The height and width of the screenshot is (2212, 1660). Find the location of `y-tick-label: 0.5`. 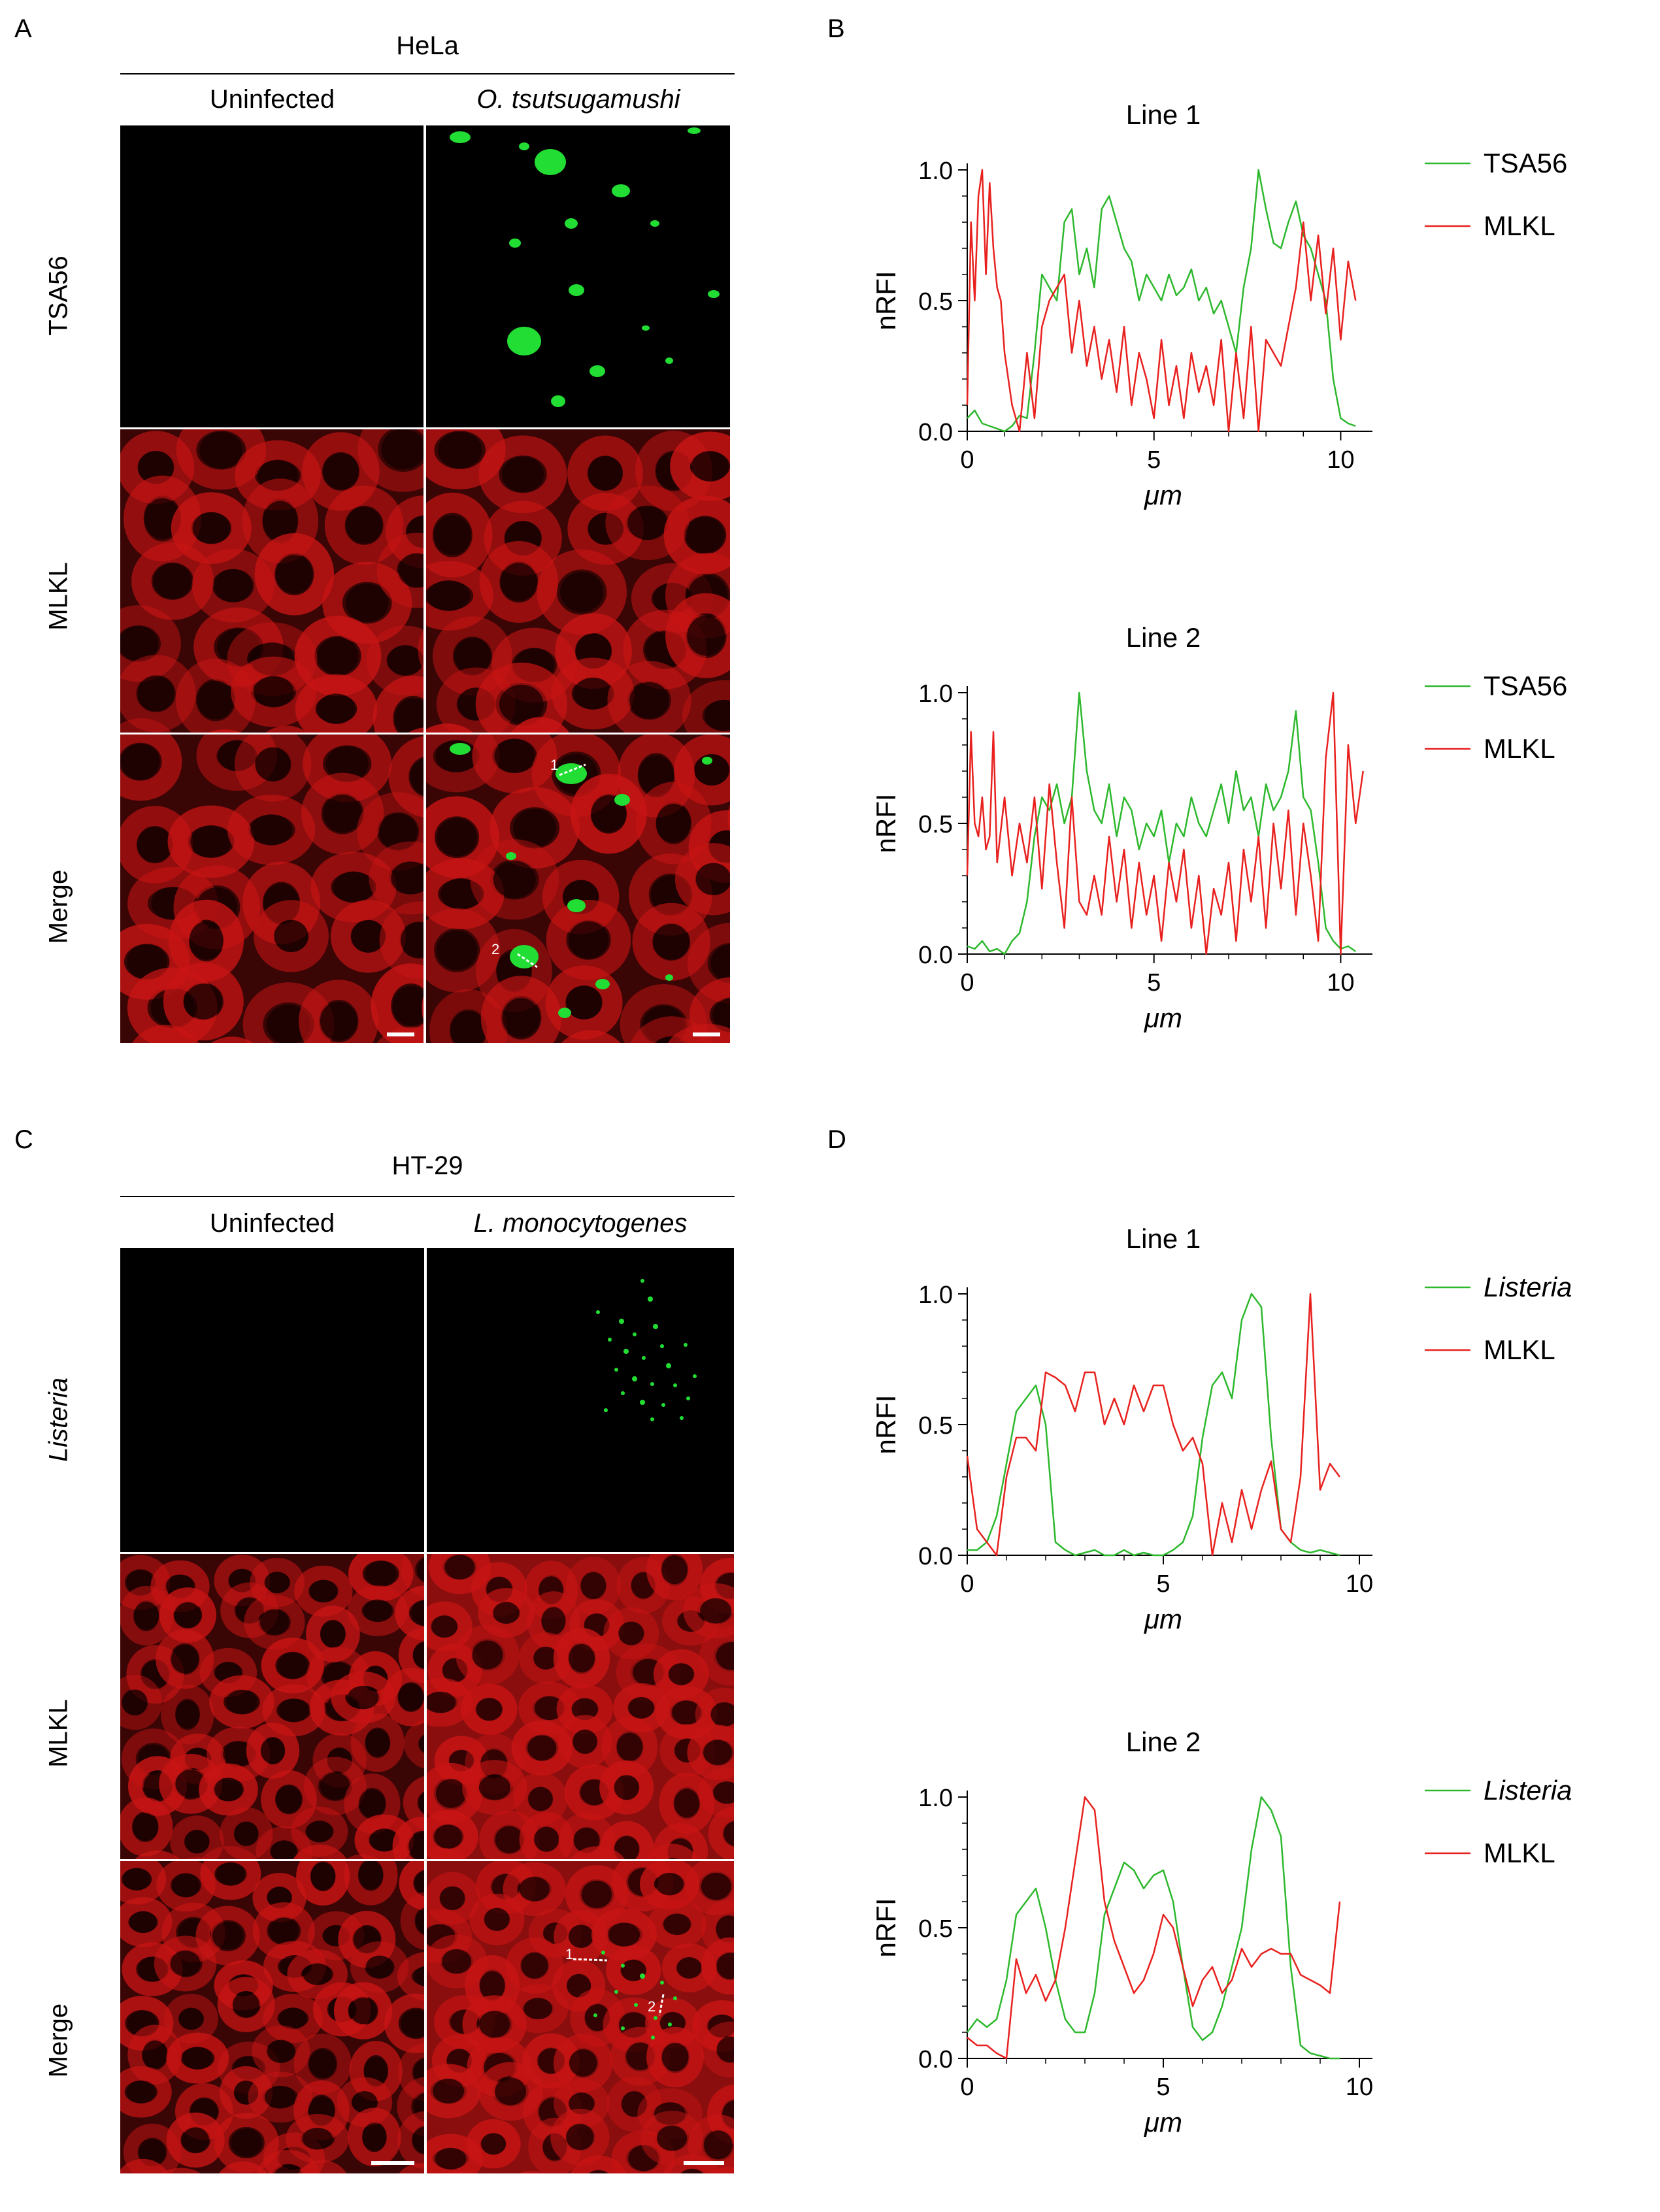

y-tick-label: 0.5 is located at coordinates (935, 302).